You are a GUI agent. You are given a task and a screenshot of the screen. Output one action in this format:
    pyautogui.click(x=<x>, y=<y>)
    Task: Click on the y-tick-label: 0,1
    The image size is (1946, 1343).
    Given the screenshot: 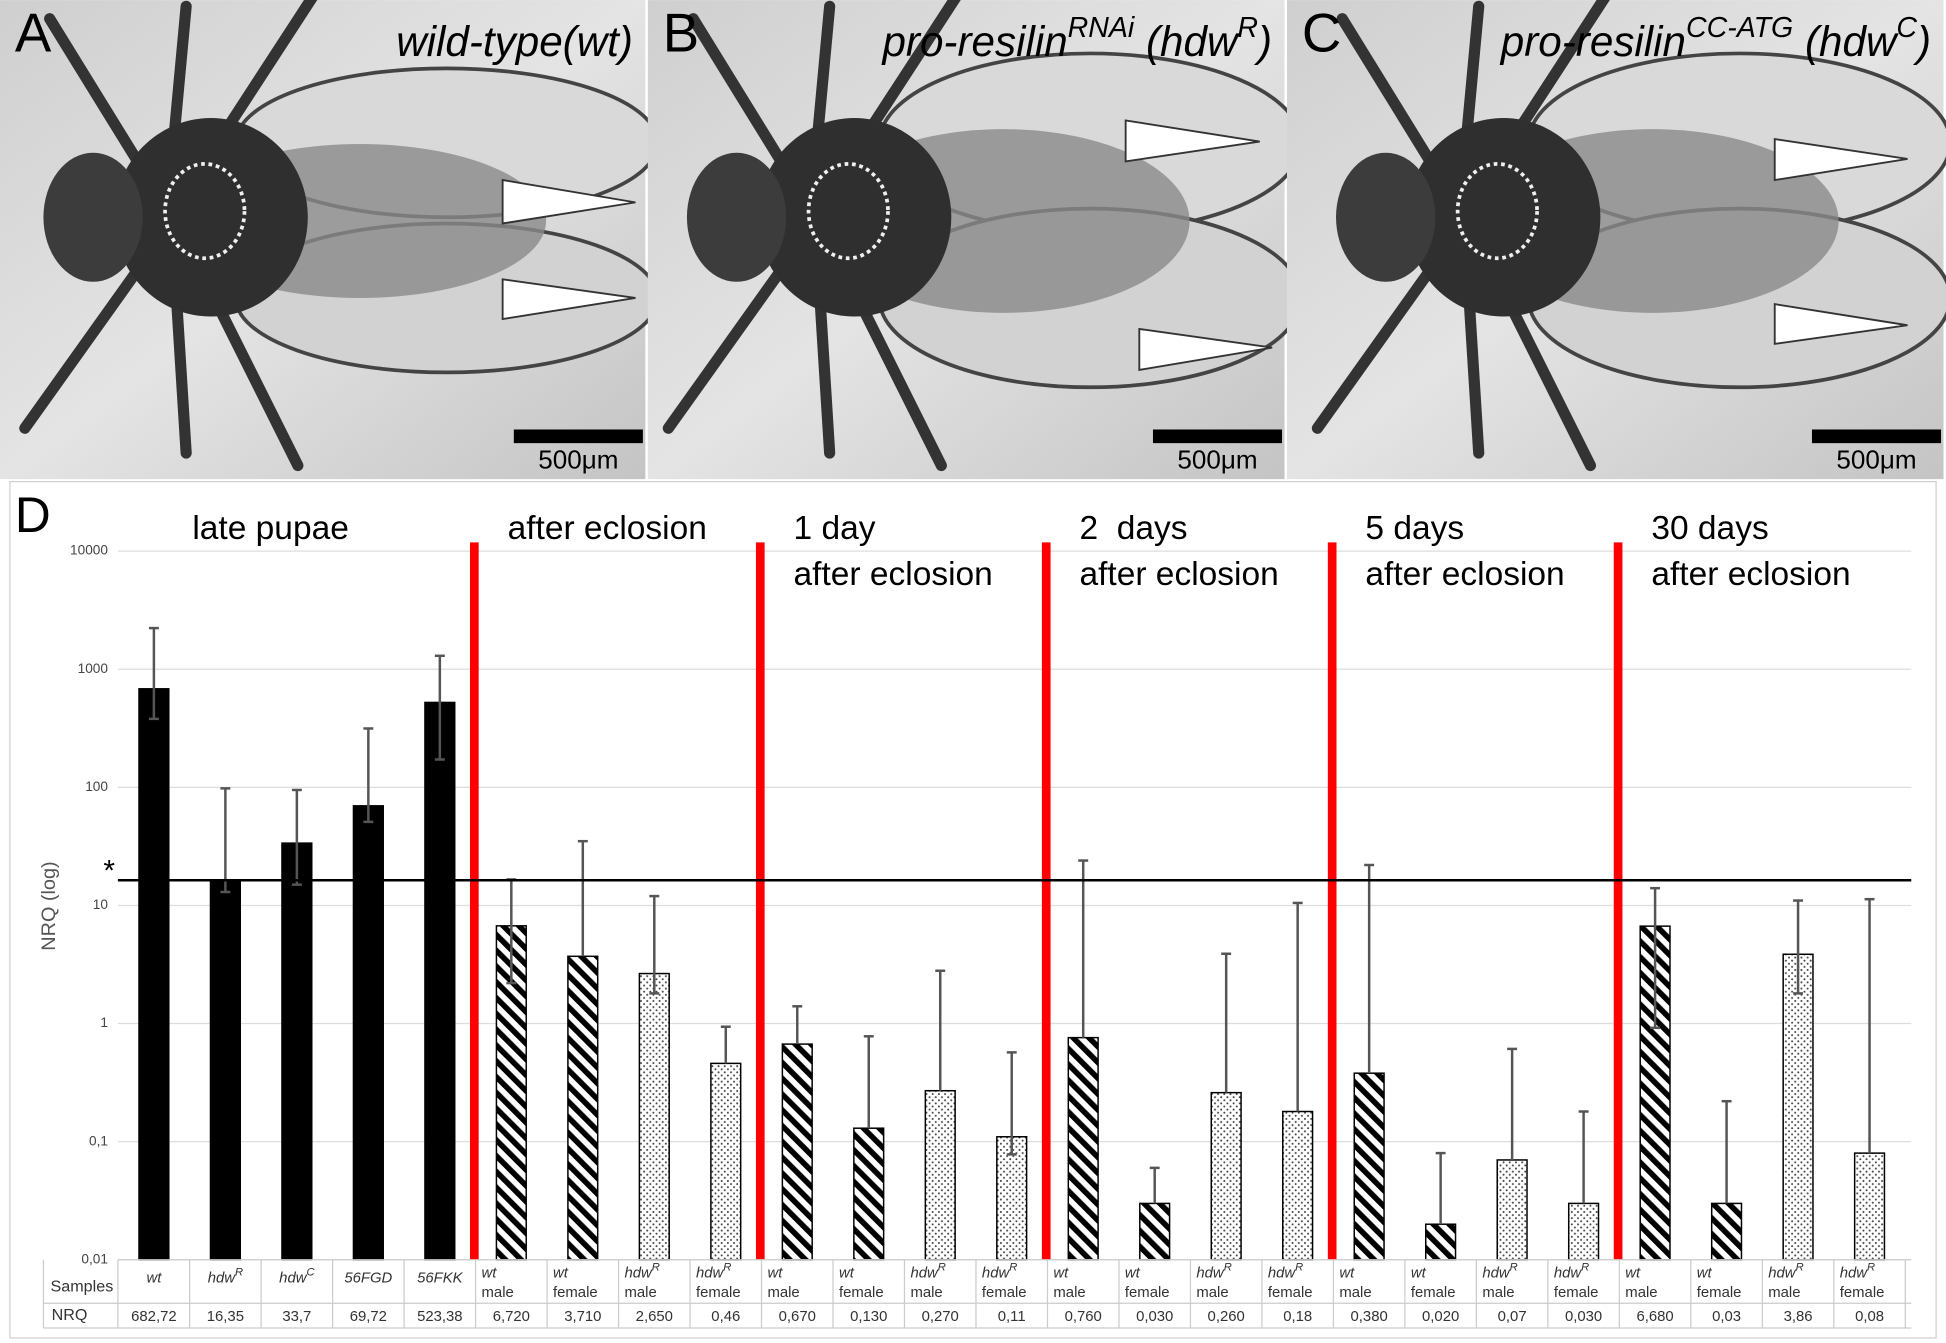 What is the action you would take?
    pyautogui.click(x=98, y=1140)
    